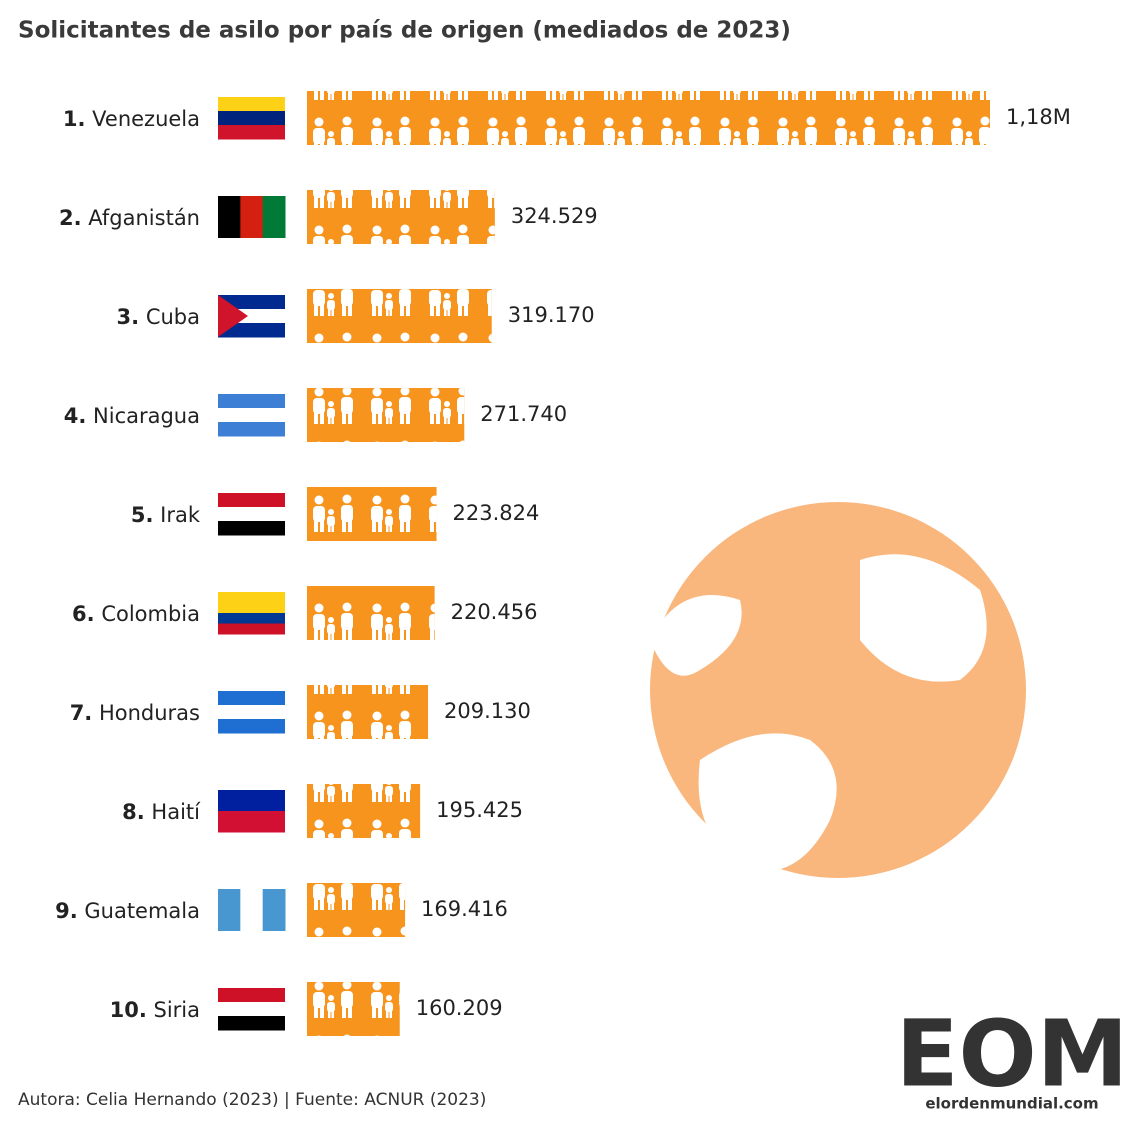  I want to click on category-label: 9. Guatemala, so click(127, 911).